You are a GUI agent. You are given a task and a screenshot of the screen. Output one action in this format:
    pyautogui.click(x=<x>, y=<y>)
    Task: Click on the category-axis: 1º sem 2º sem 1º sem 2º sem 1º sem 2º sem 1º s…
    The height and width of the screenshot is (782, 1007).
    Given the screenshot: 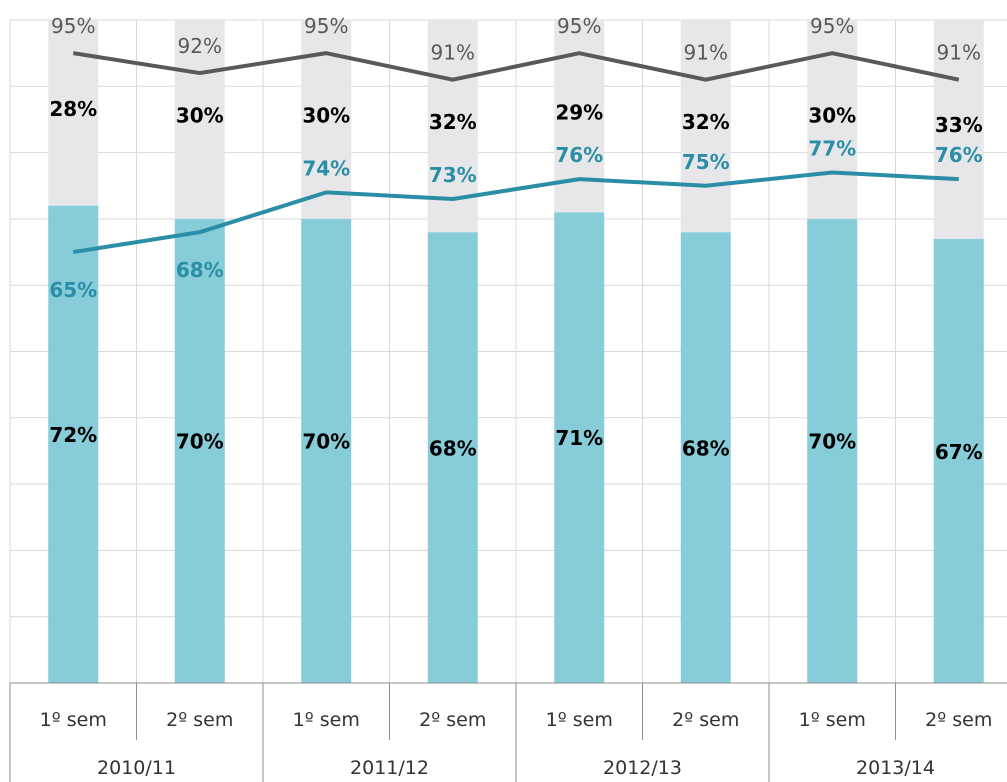 What is the action you would take?
    pyautogui.click(x=508, y=732)
    